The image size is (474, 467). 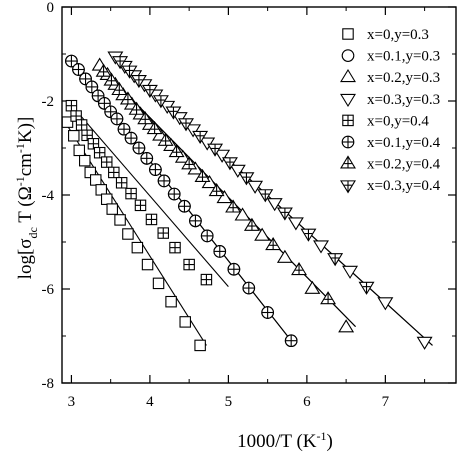 I want to click on legend-item: x=0.2,y=0.4, so click(x=390, y=164).